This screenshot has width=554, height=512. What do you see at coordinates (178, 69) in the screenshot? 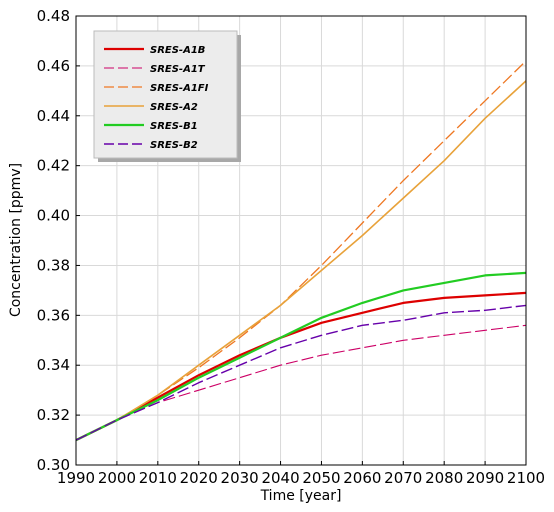
I see `legend-label: SRES-A1T` at bounding box center [178, 69].